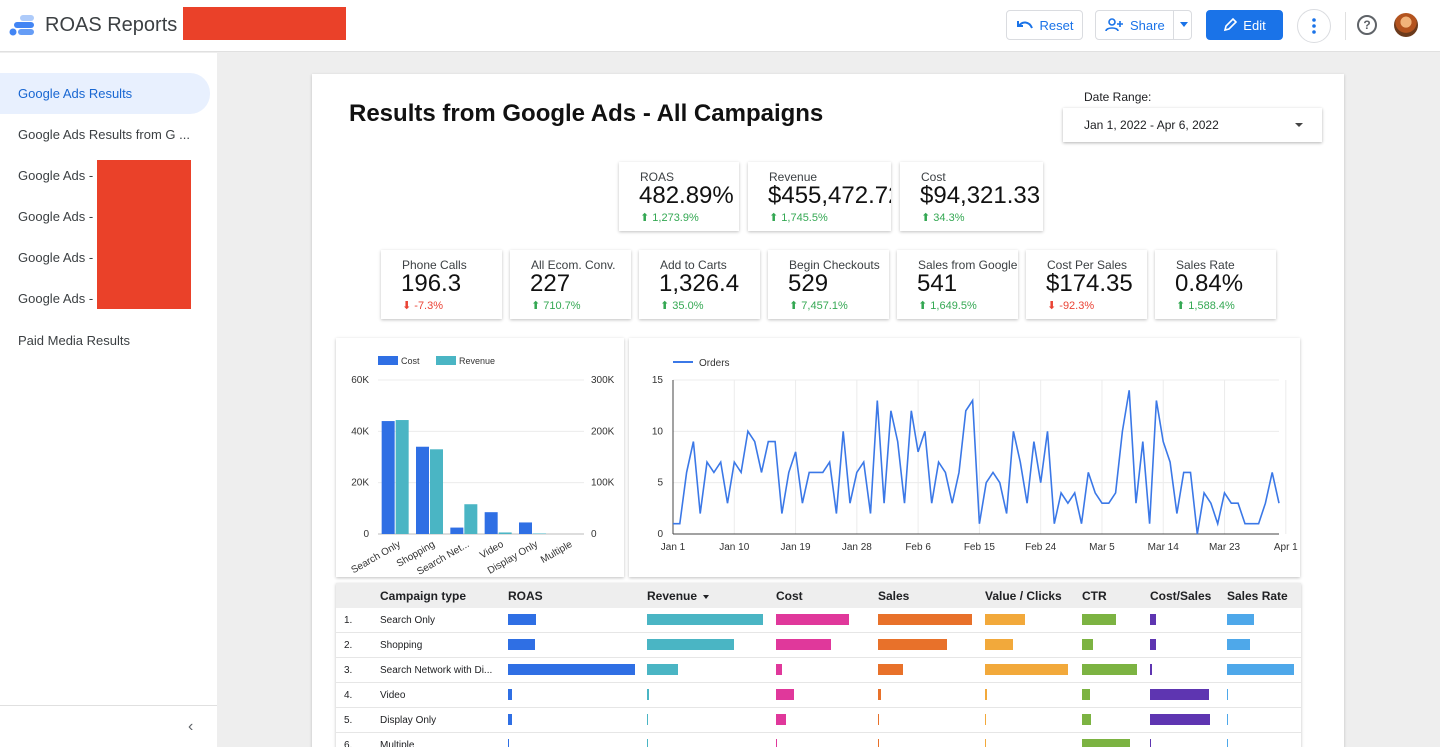  I want to click on scorecard-label: ROAS, so click(657, 177).